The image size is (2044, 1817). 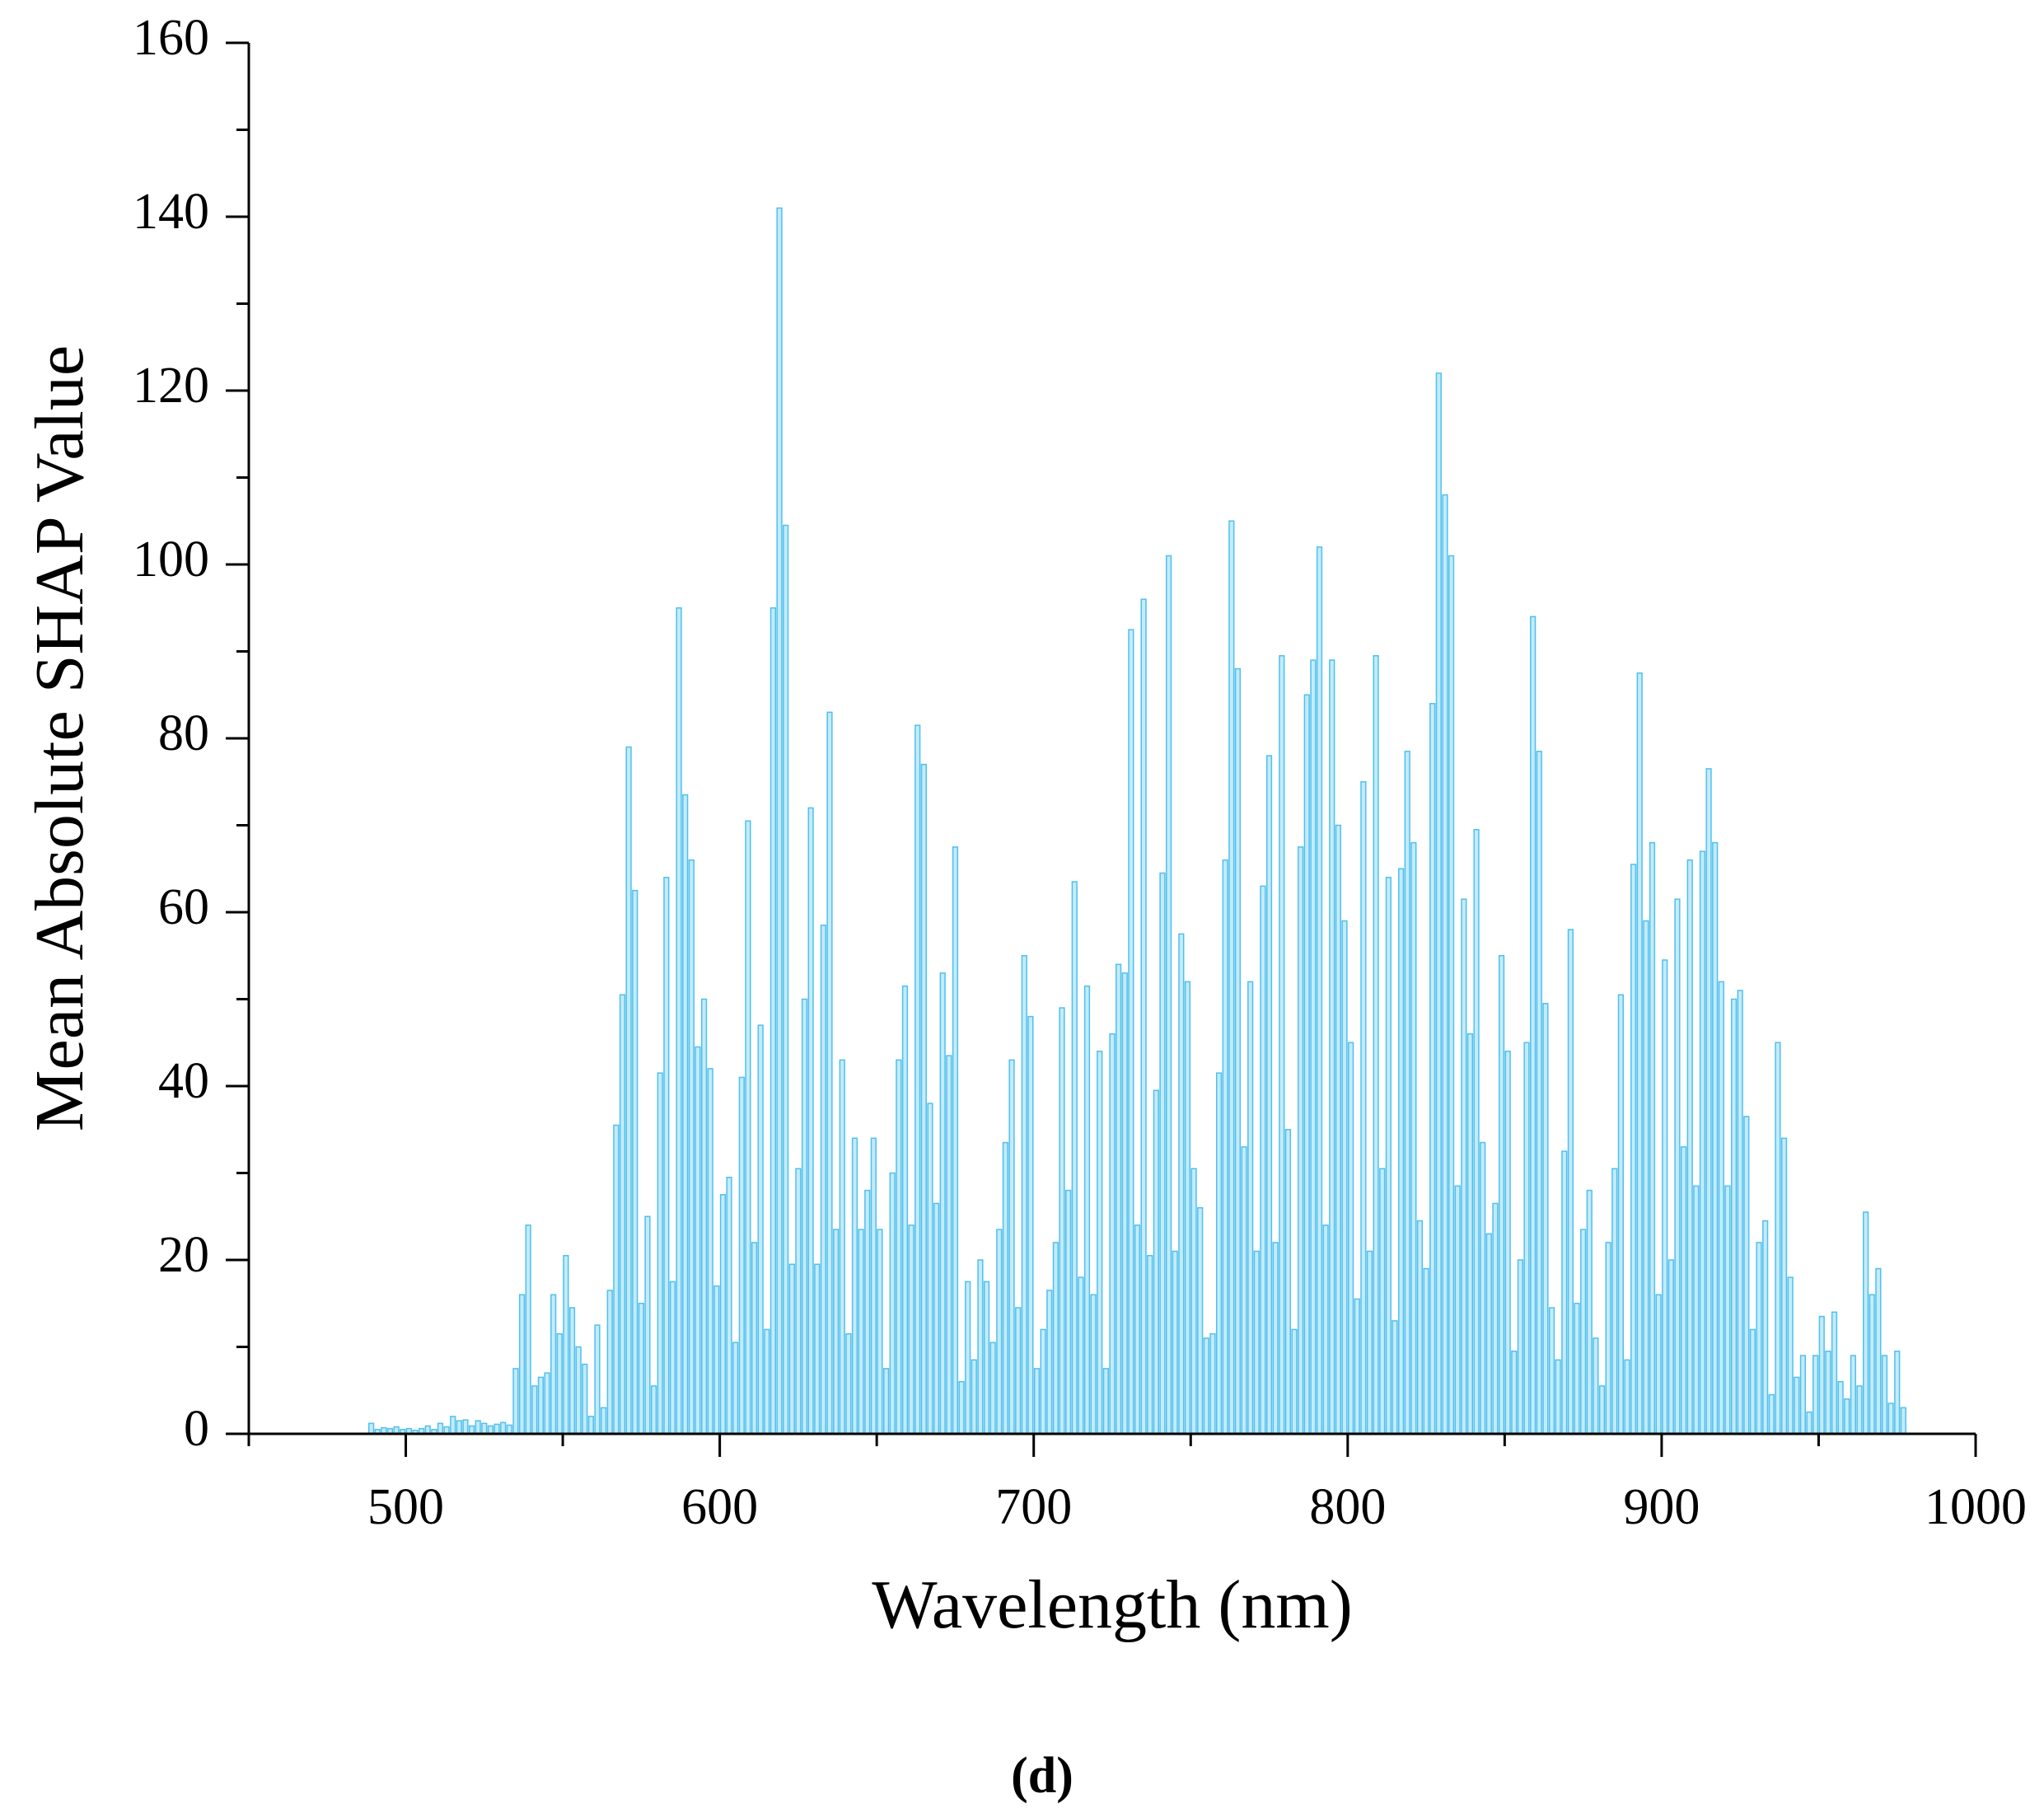 I want to click on x-axis-label: Wavelength (nm), so click(x=1112, y=1604).